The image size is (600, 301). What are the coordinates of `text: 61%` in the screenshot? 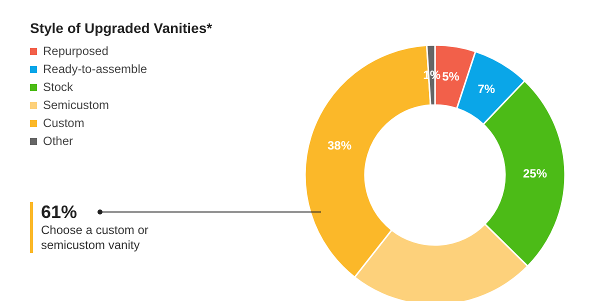 It's located at (59, 212).